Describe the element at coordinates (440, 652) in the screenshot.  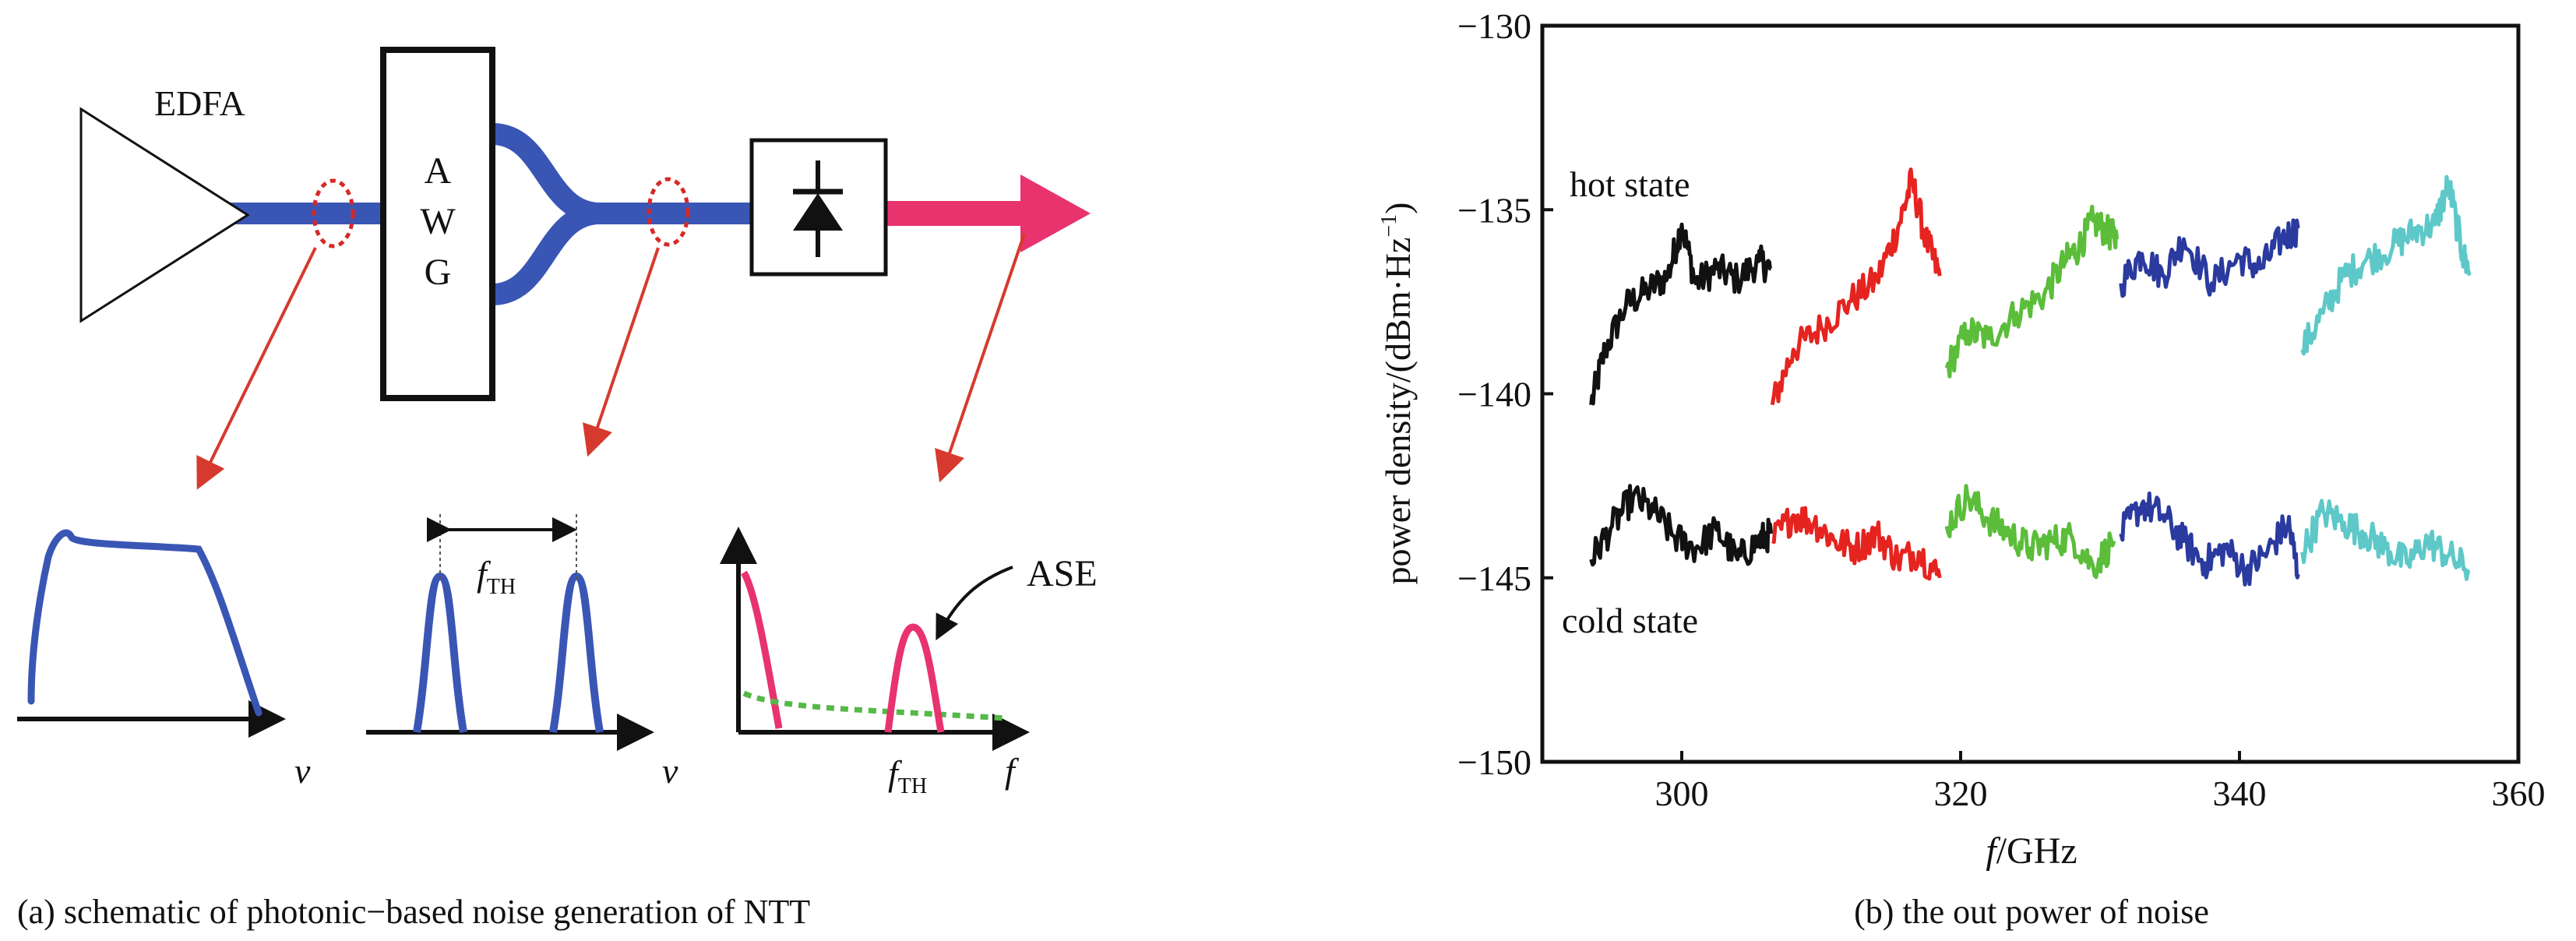
I see `spectrum2-peak-left` at that location.